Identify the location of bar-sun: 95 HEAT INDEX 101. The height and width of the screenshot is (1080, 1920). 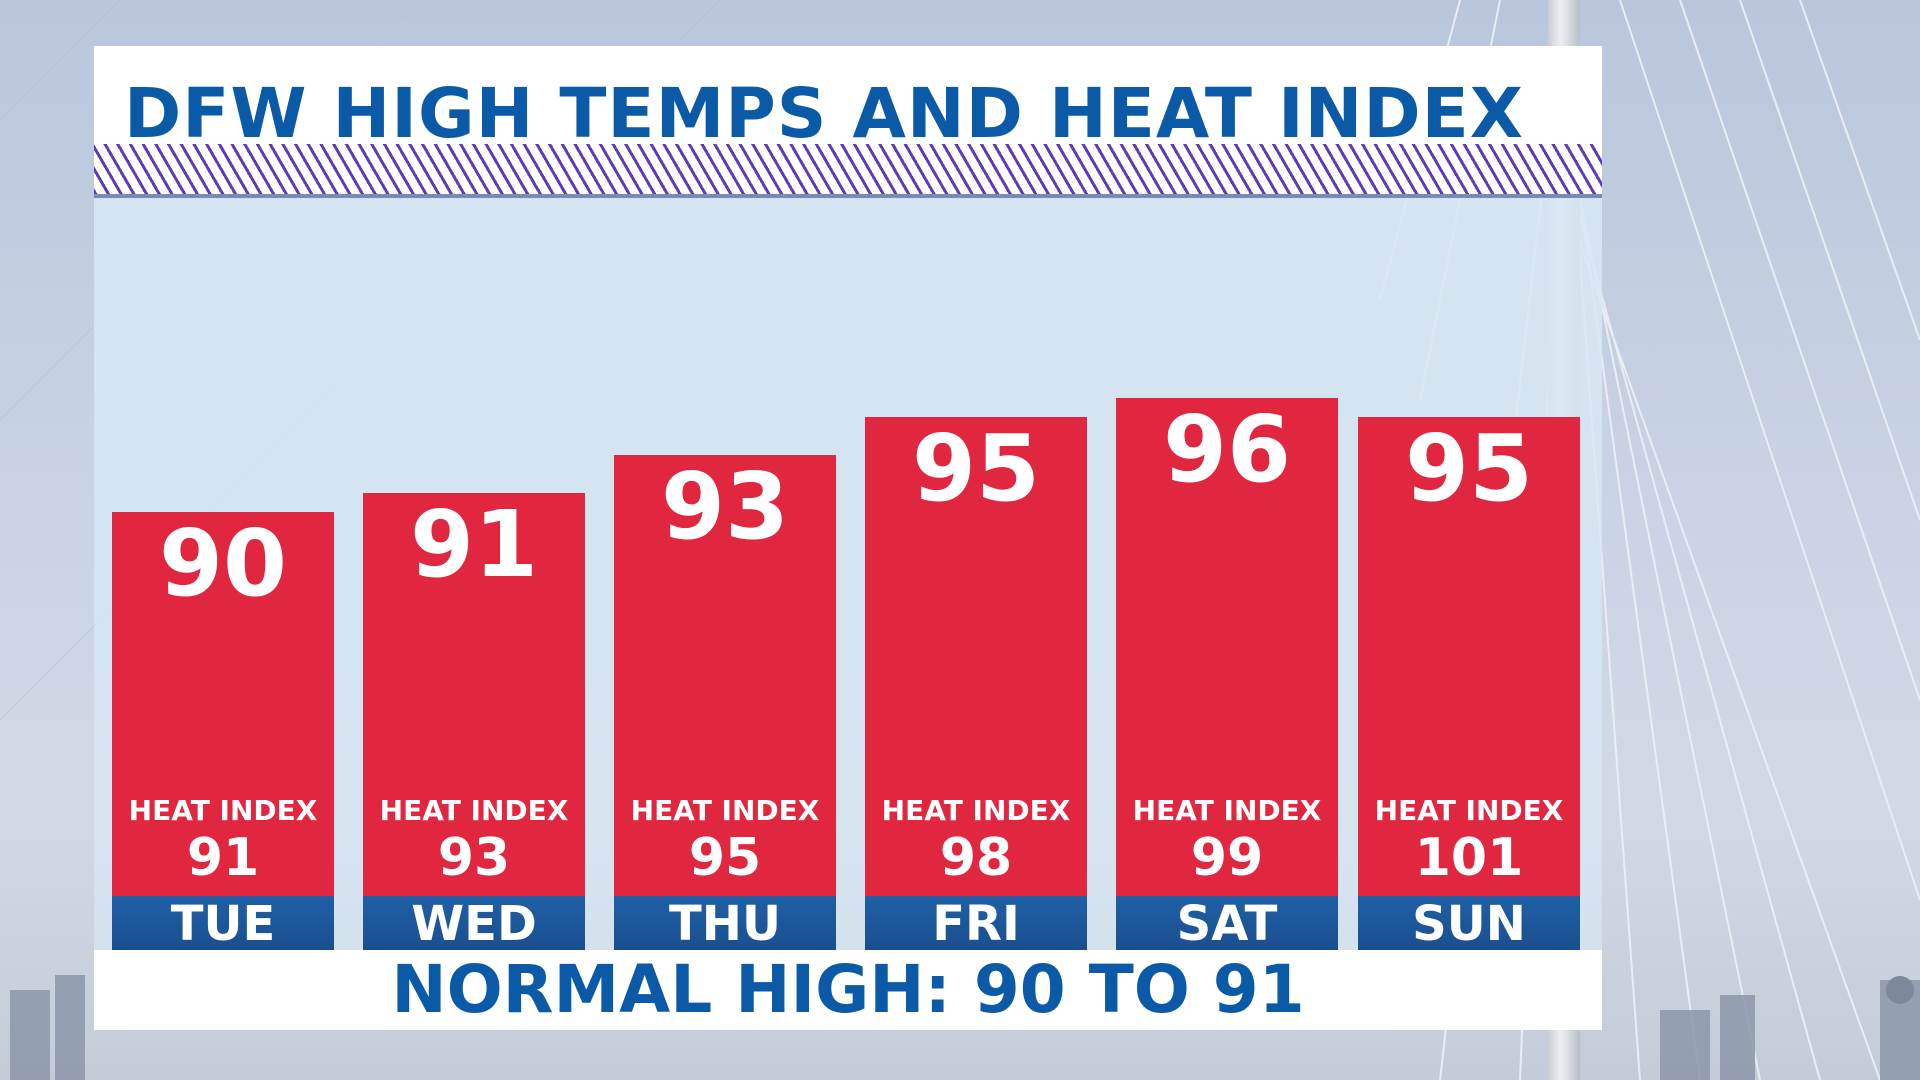
(1469, 656).